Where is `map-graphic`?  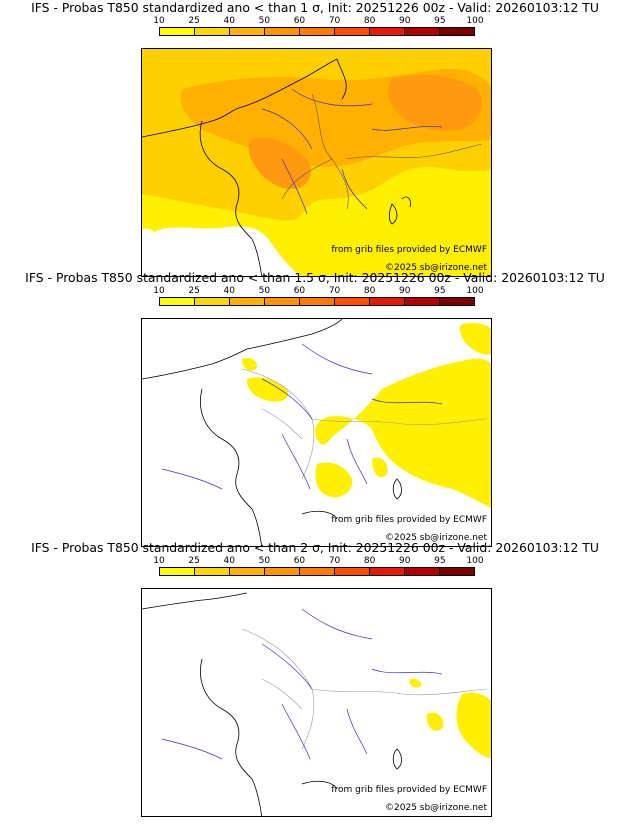 map-graphic is located at coordinates (316, 704).